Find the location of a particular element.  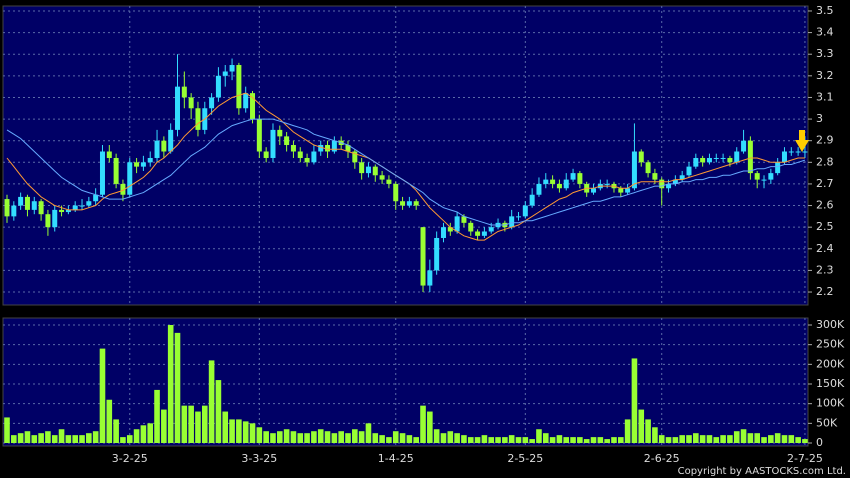

y-tick-label: 2.9 is located at coordinates (825, 140).